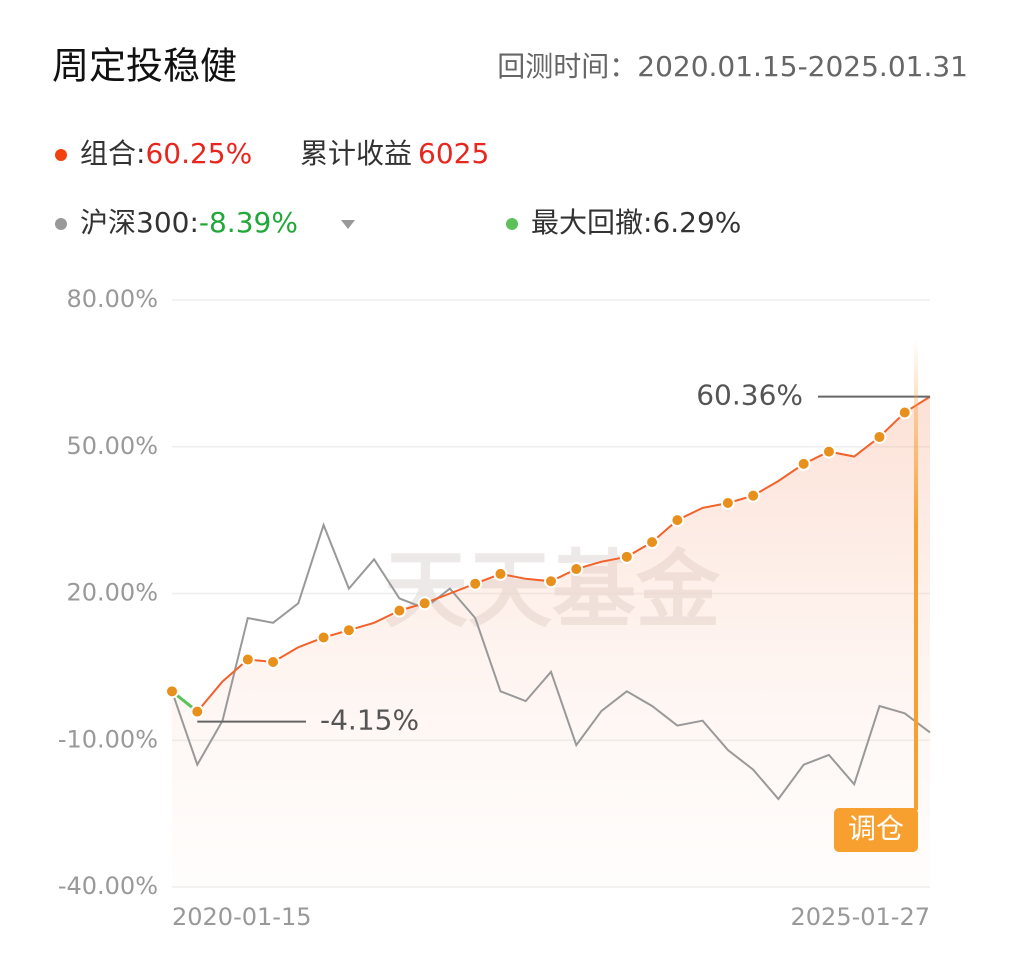  I want to click on stat-row: 最大回撤:6.29%, so click(636, 222).